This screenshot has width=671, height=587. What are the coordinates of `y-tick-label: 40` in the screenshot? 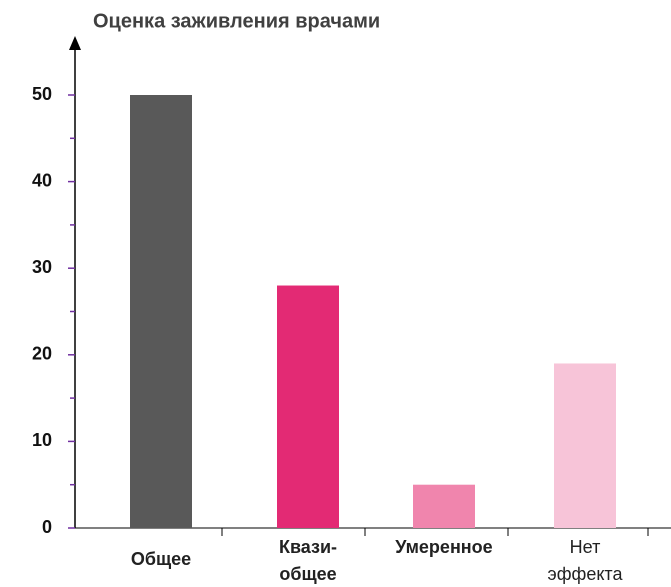 It's located at (42, 180).